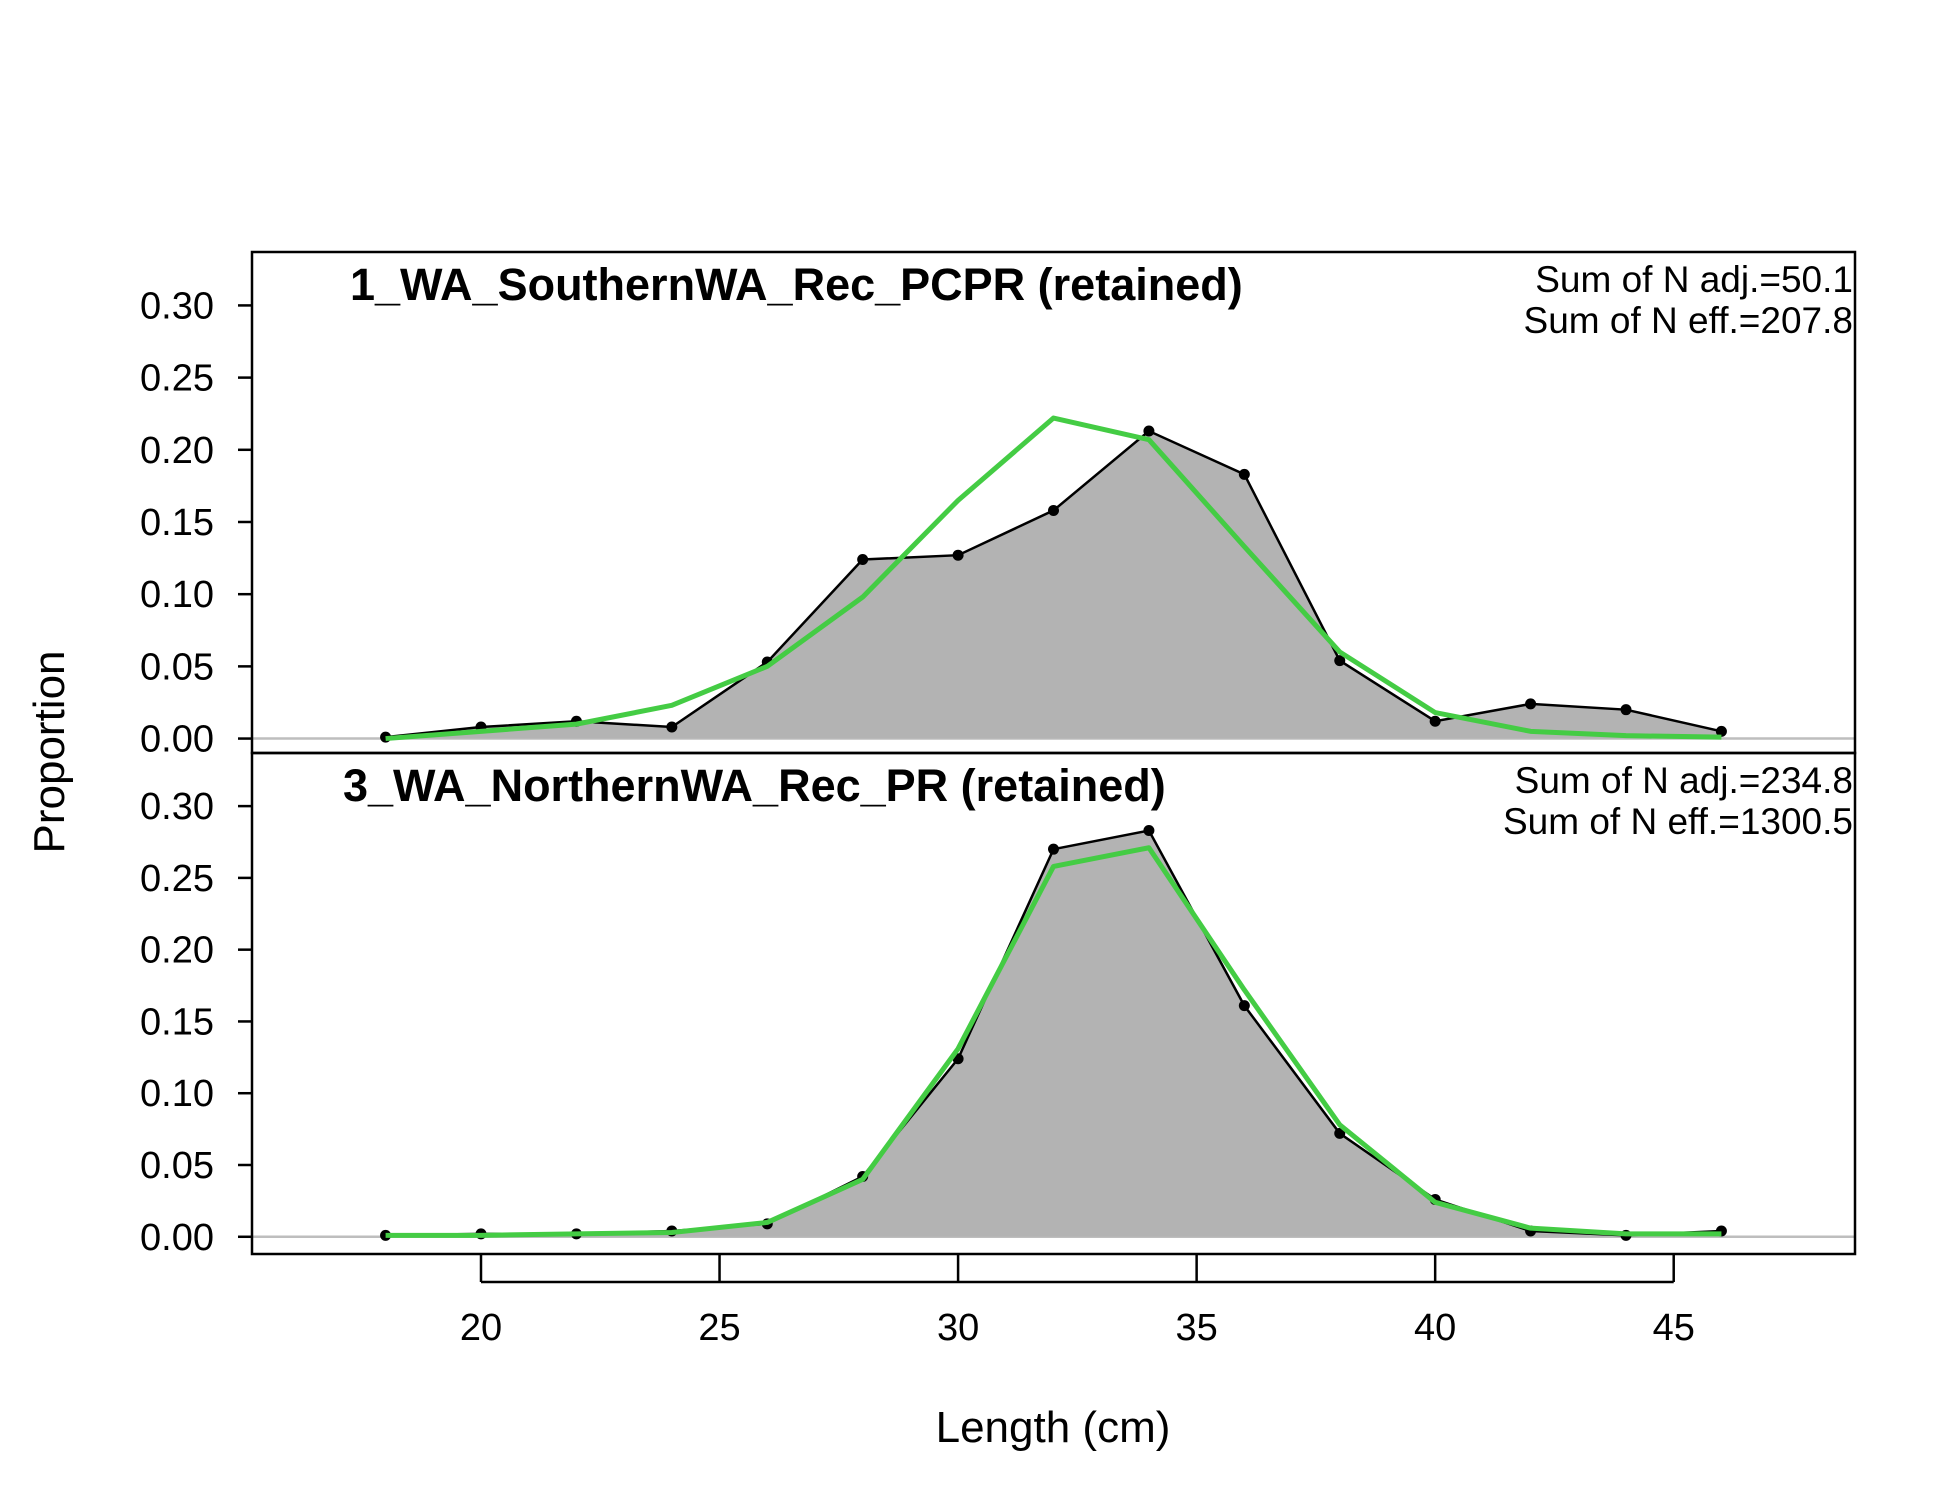 The width and height of the screenshot is (1950, 1500). I want to click on observed-area, so click(1053, 585).